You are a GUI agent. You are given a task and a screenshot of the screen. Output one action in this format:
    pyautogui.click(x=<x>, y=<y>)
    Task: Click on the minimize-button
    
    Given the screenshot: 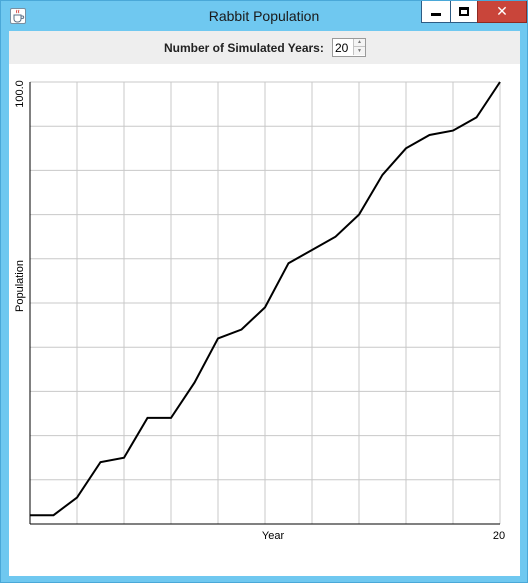 What is the action you would take?
    pyautogui.click(x=436, y=12)
    